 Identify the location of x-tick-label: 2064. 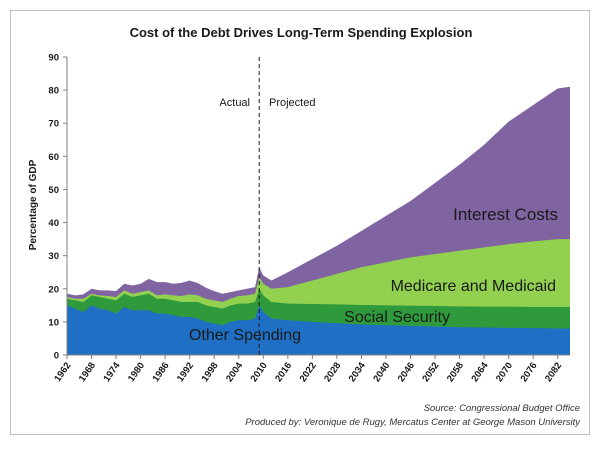
(480, 372).